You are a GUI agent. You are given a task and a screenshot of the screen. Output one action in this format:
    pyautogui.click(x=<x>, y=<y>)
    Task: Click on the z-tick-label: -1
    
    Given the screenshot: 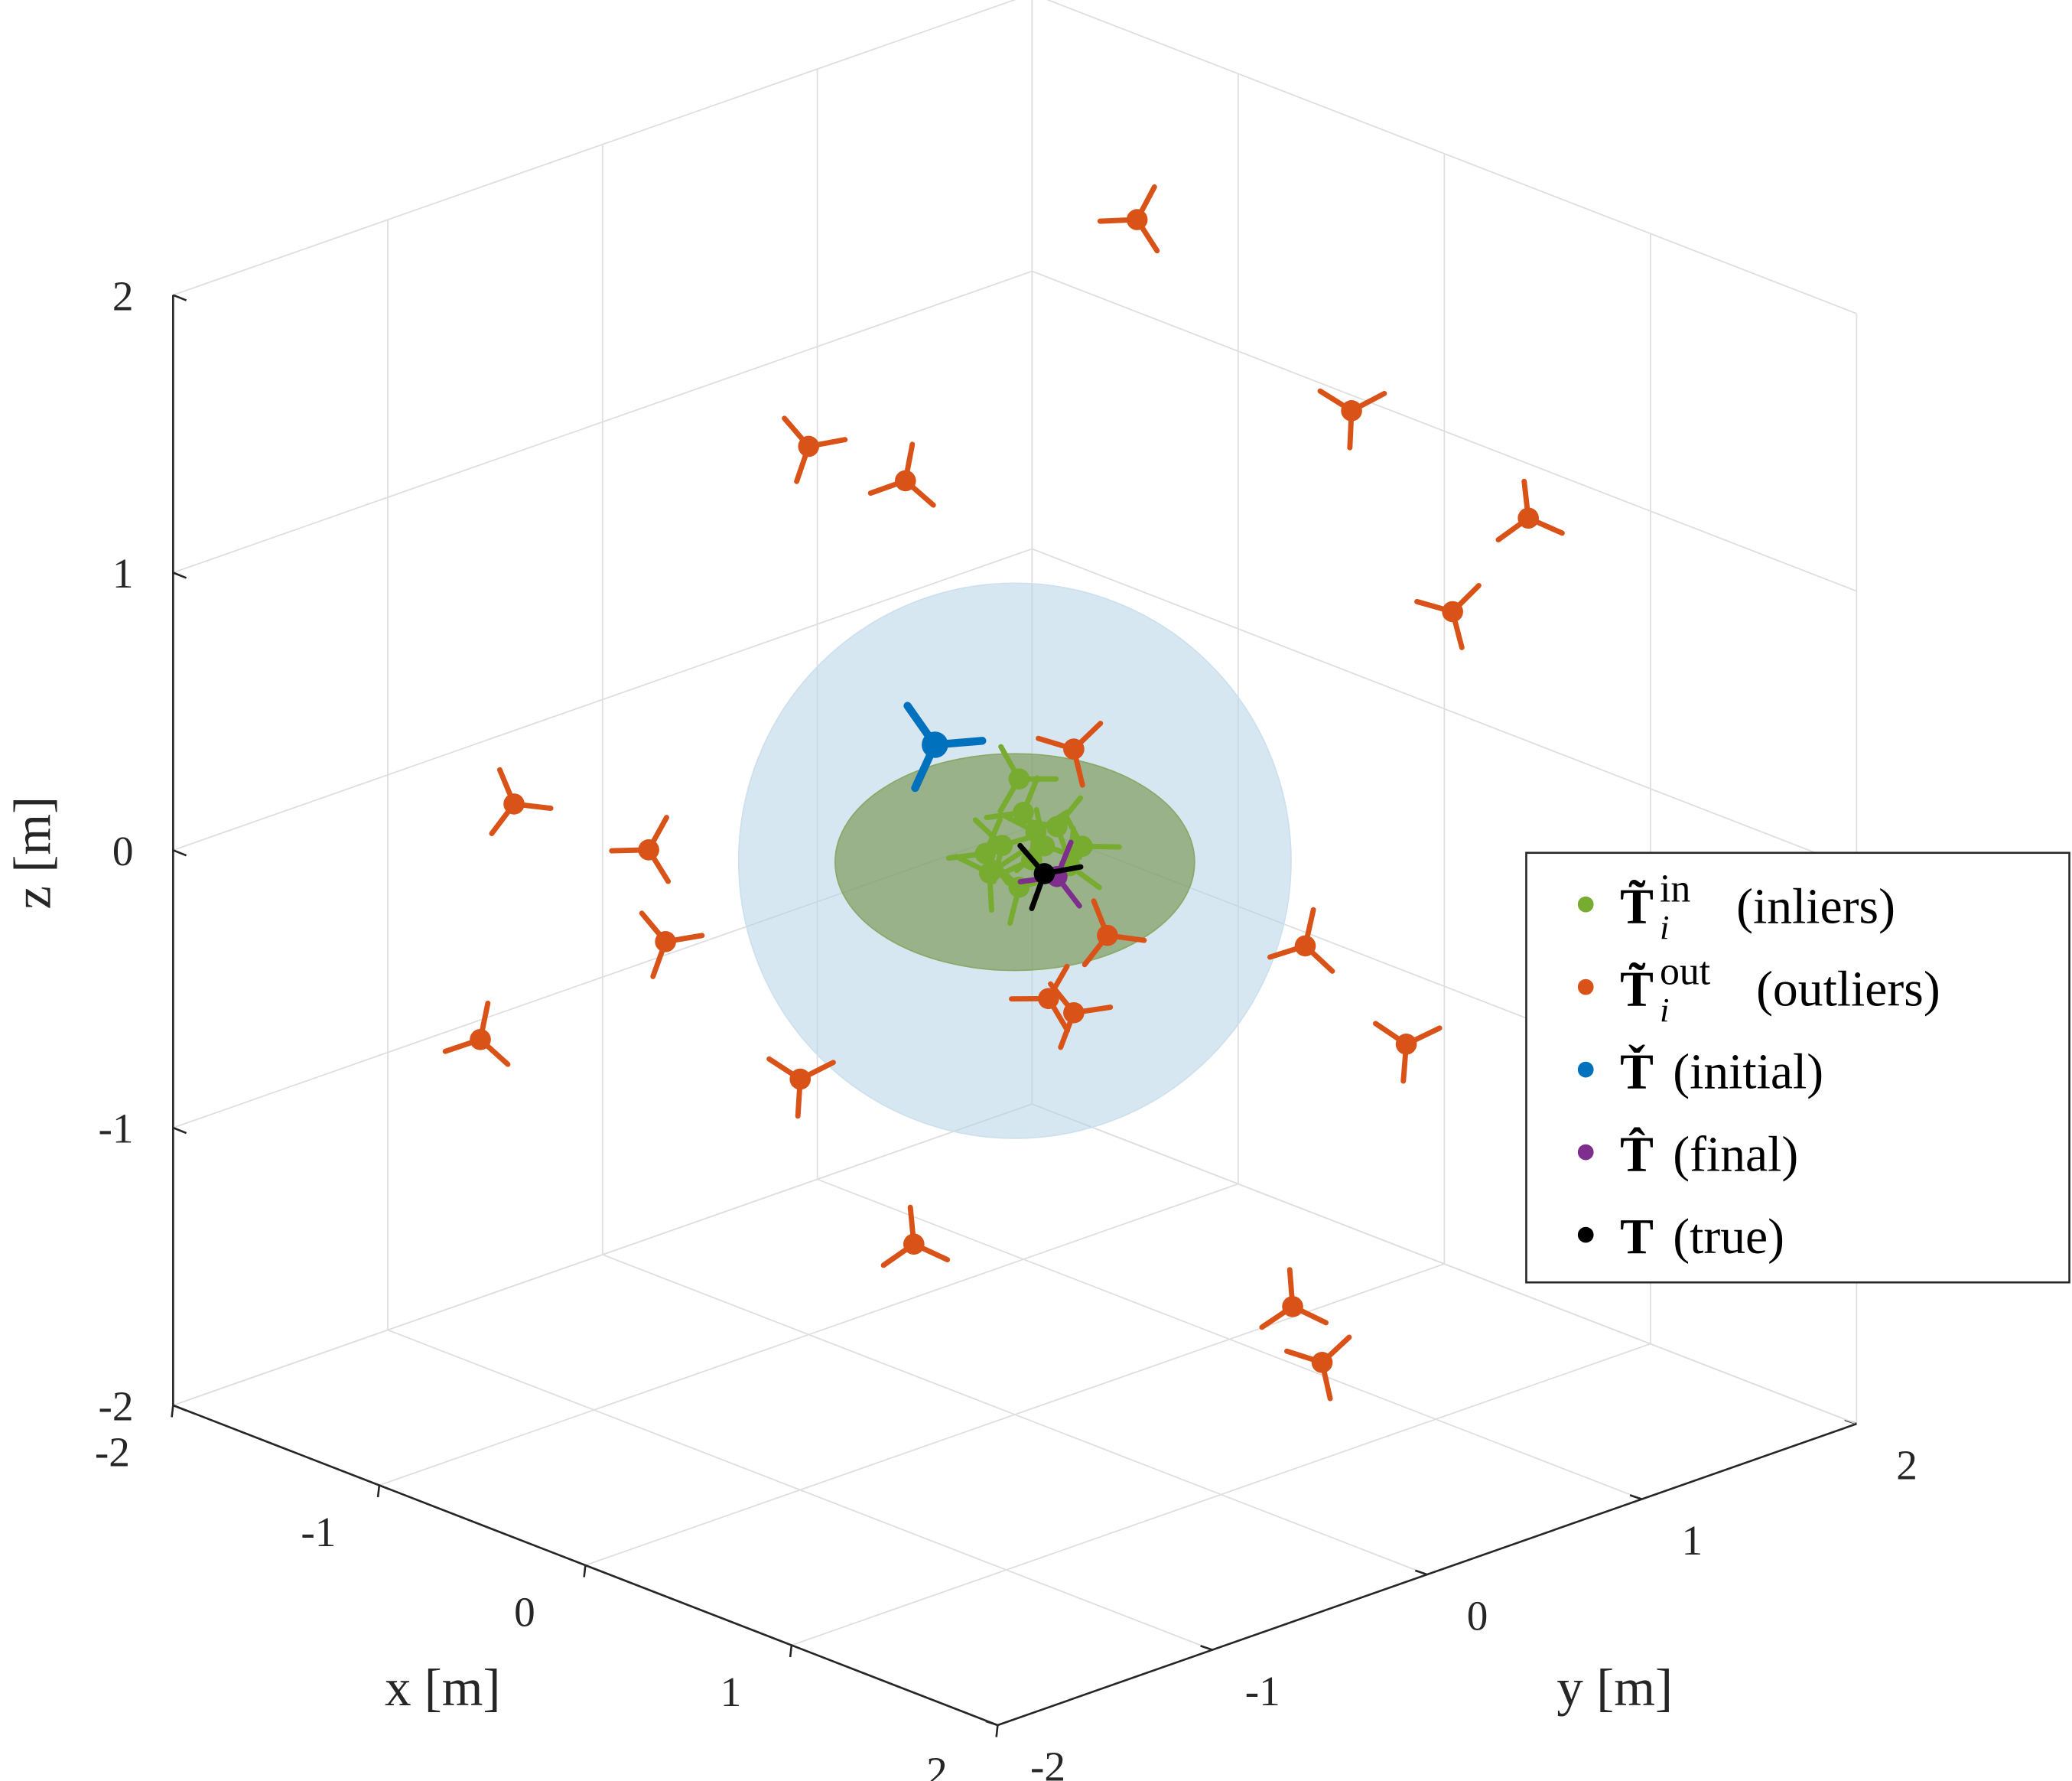 What is the action you would take?
    pyautogui.click(x=115, y=1128)
    